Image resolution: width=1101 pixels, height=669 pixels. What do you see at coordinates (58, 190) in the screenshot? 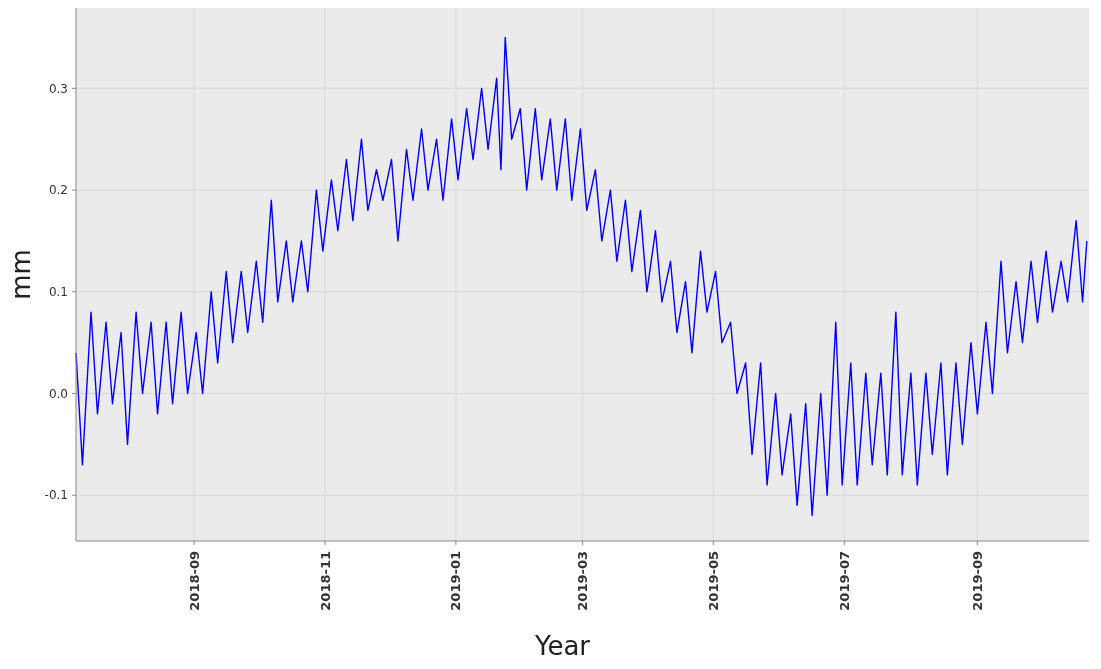
I see `y-tick-label: 0.2` at bounding box center [58, 190].